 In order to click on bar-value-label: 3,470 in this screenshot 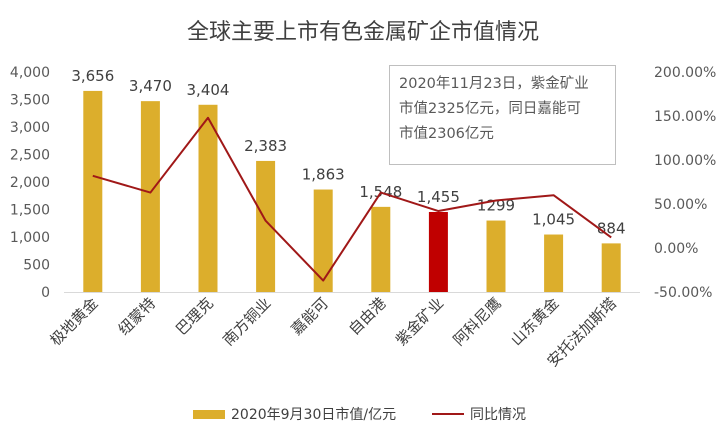, I will do `click(150, 86)`.